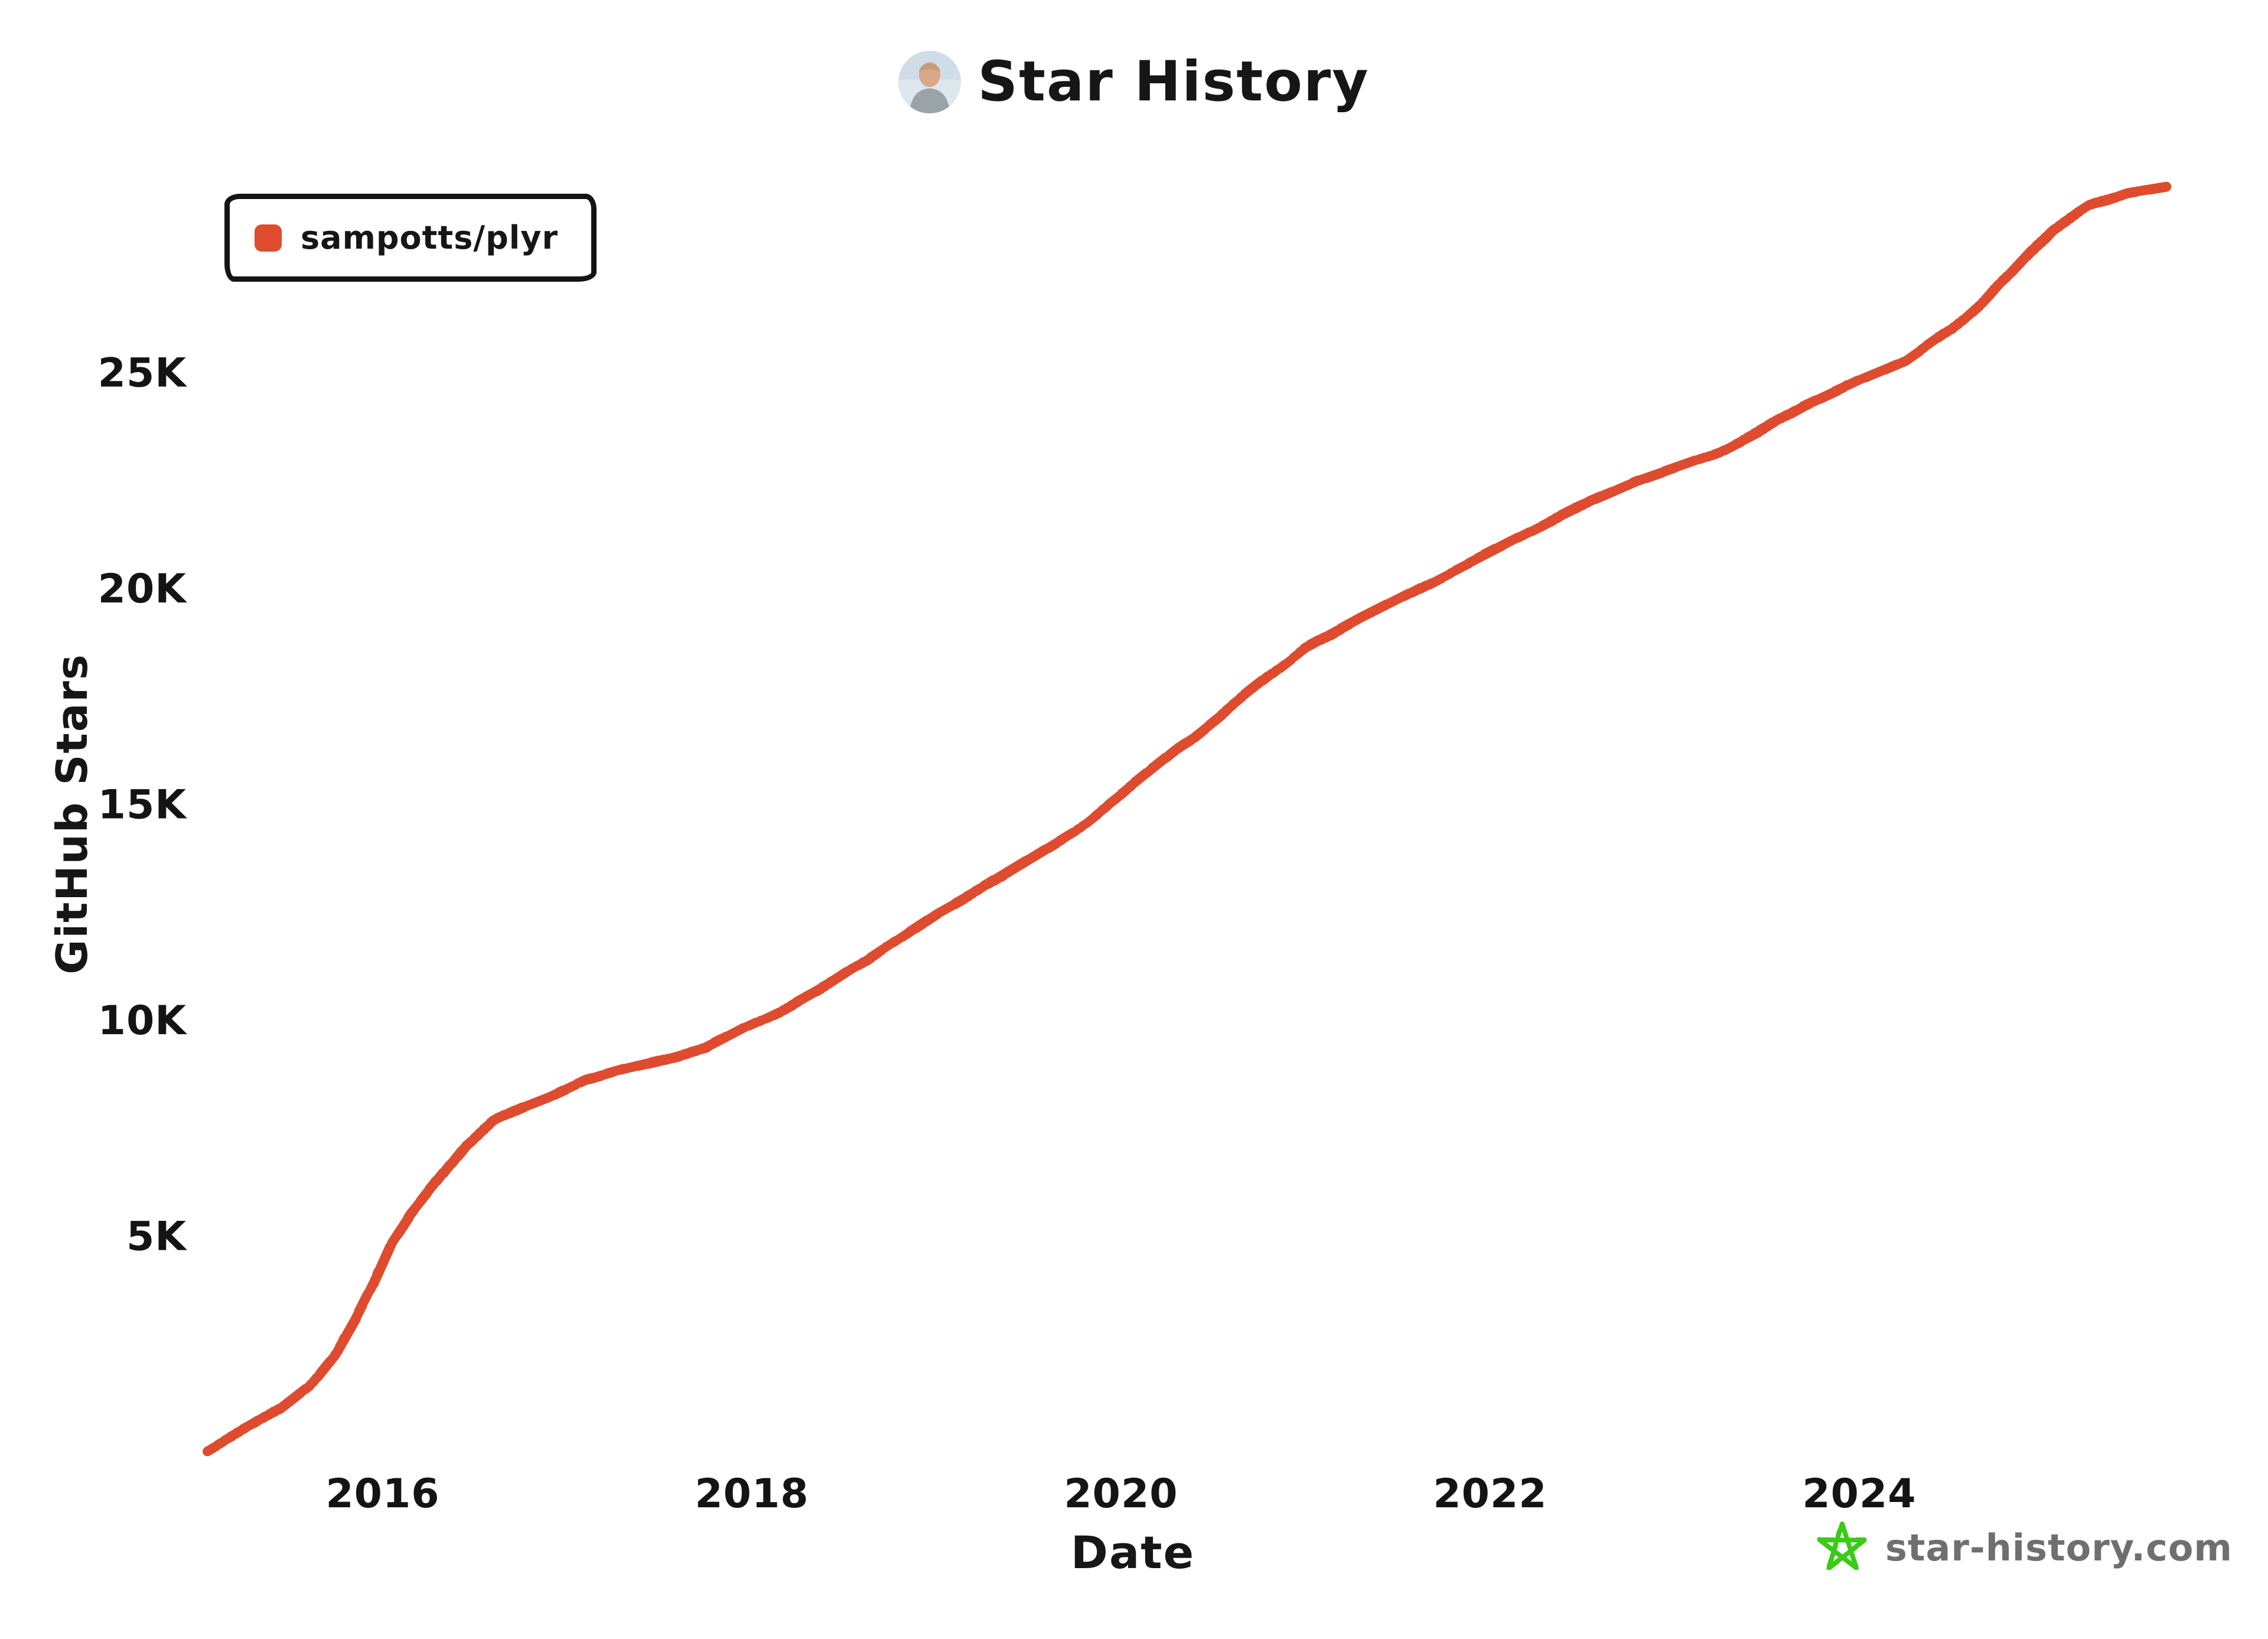 The width and height of the screenshot is (2268, 1639). I want to click on watermark-link: star-history.com, so click(2024, 1547).